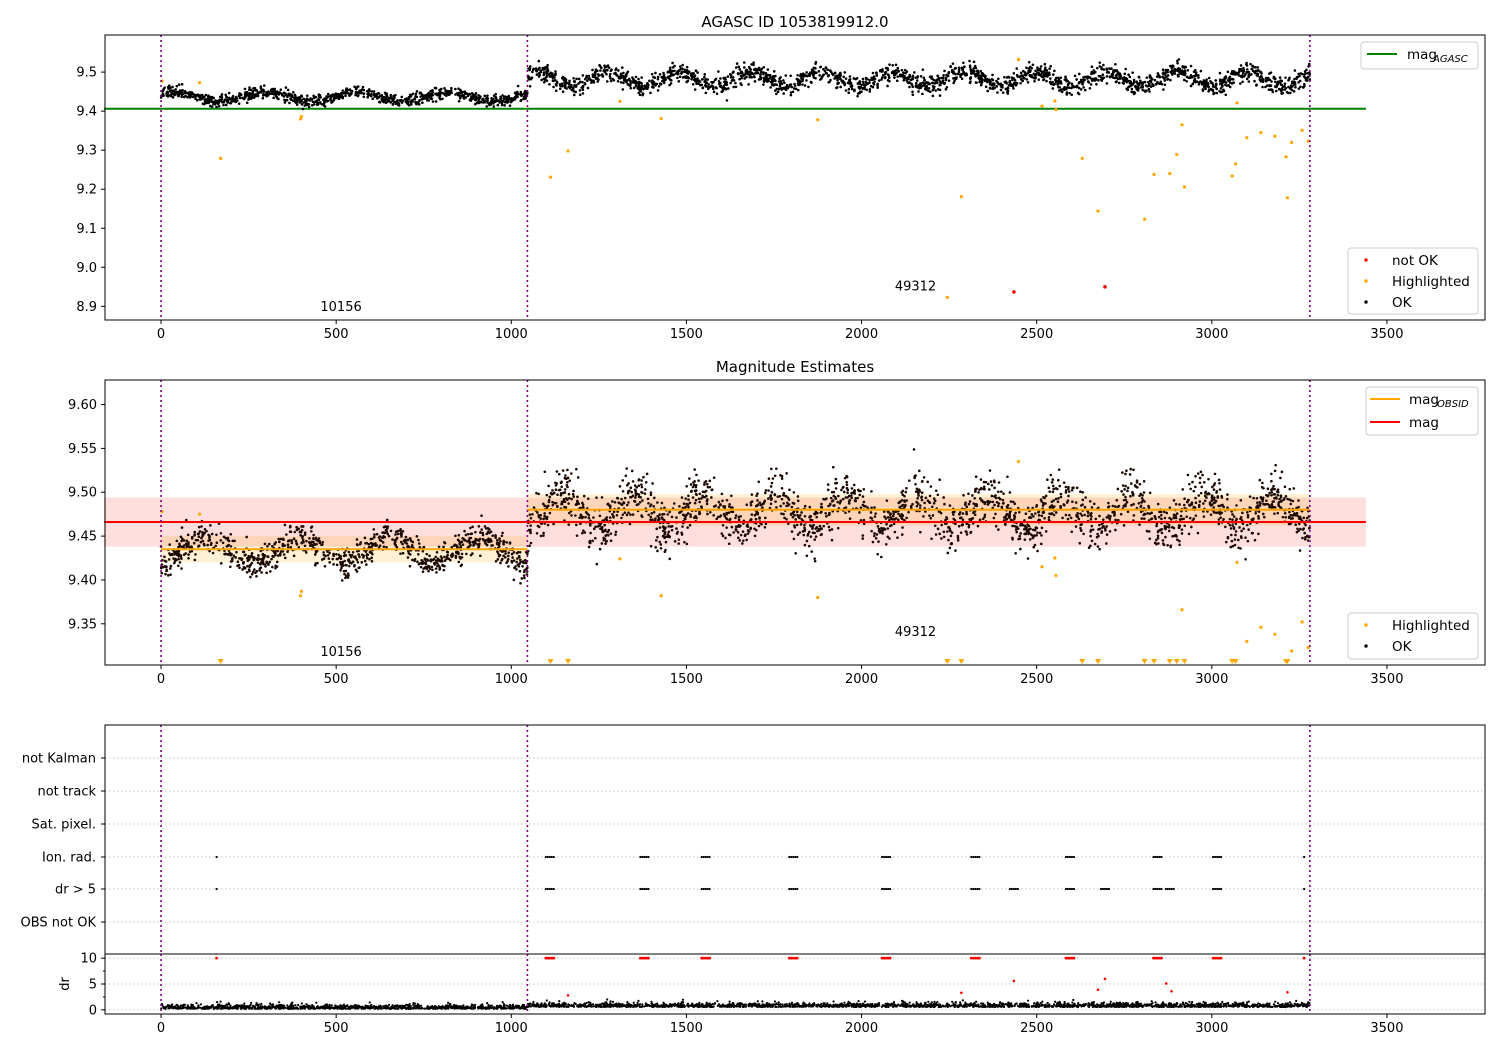 Image resolution: width=1500 pixels, height=1050 pixels. What do you see at coordinates (86, 229) in the screenshot?
I see `y-tick-label: 9.1` at bounding box center [86, 229].